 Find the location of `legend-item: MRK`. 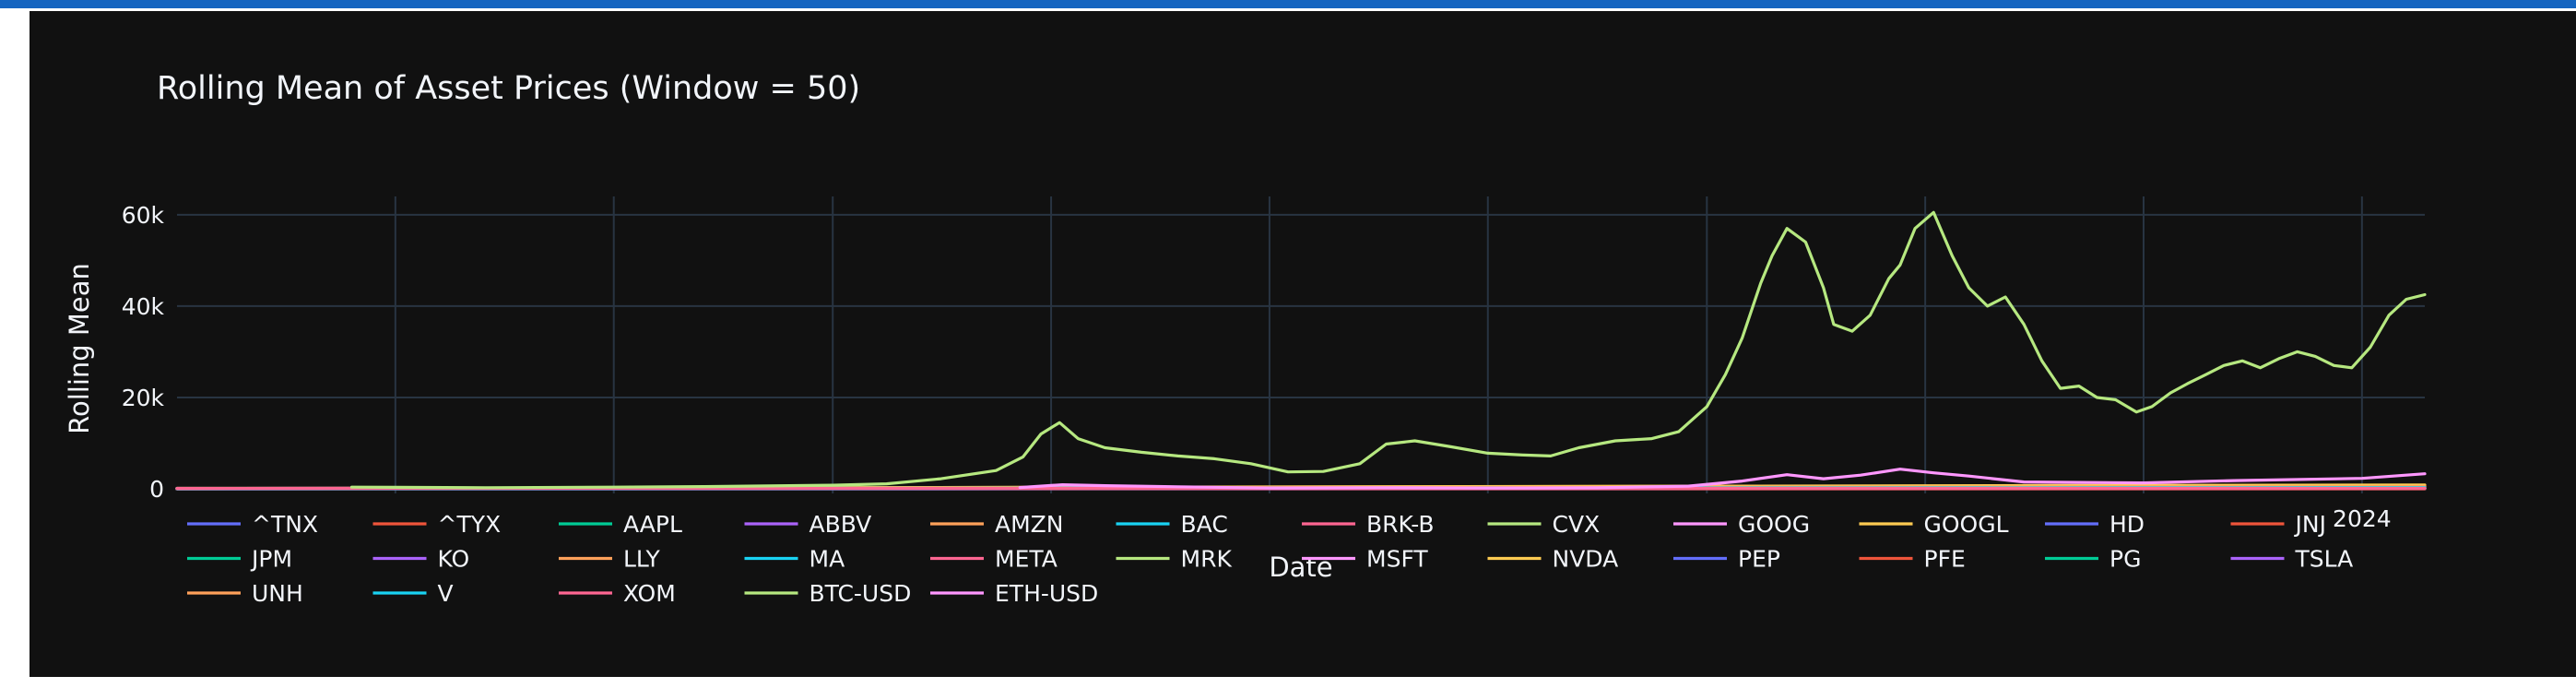

legend-item: MRK is located at coordinates (1174, 559).